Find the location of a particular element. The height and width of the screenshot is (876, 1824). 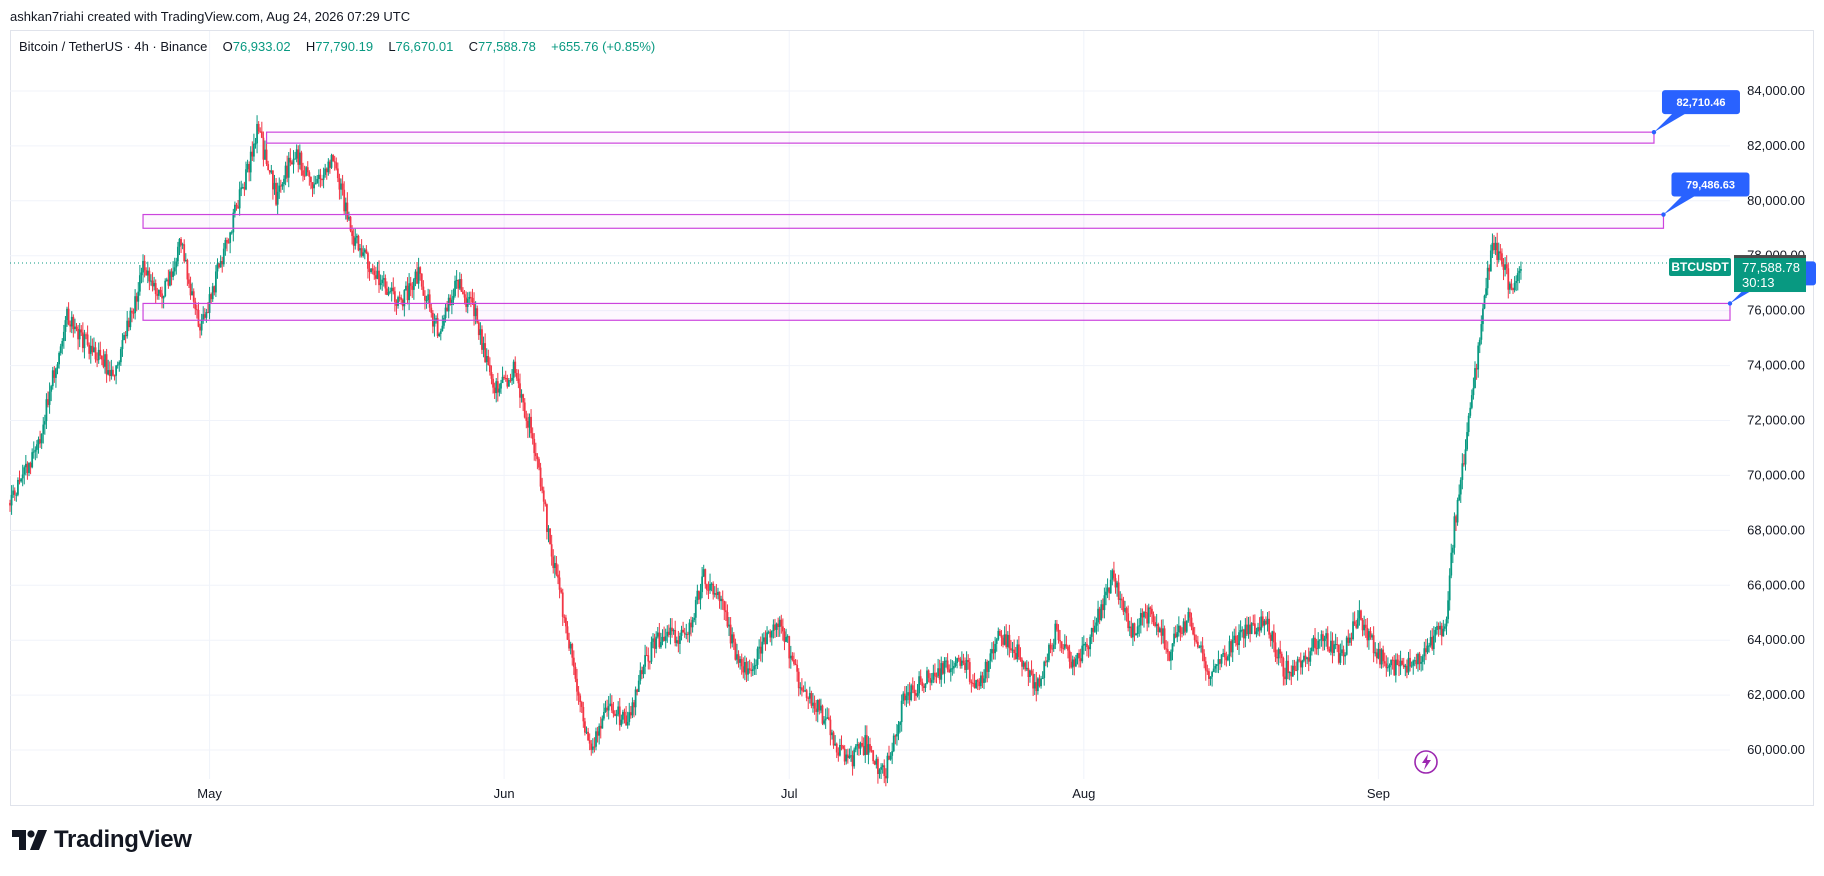

bolt-icon is located at coordinates (1426, 762).